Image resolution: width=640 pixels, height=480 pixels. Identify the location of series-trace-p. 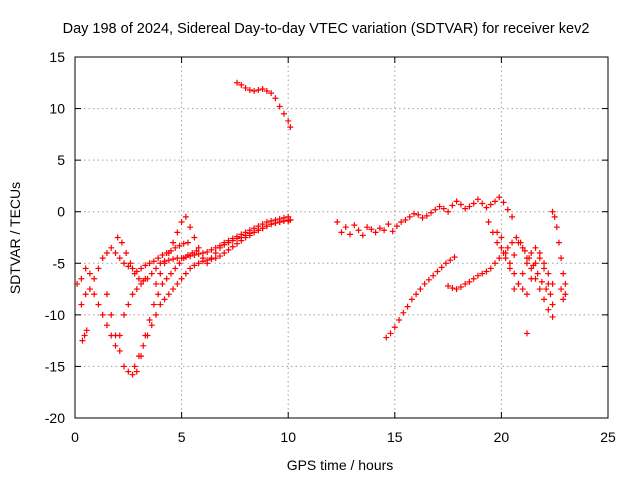
(526, 333).